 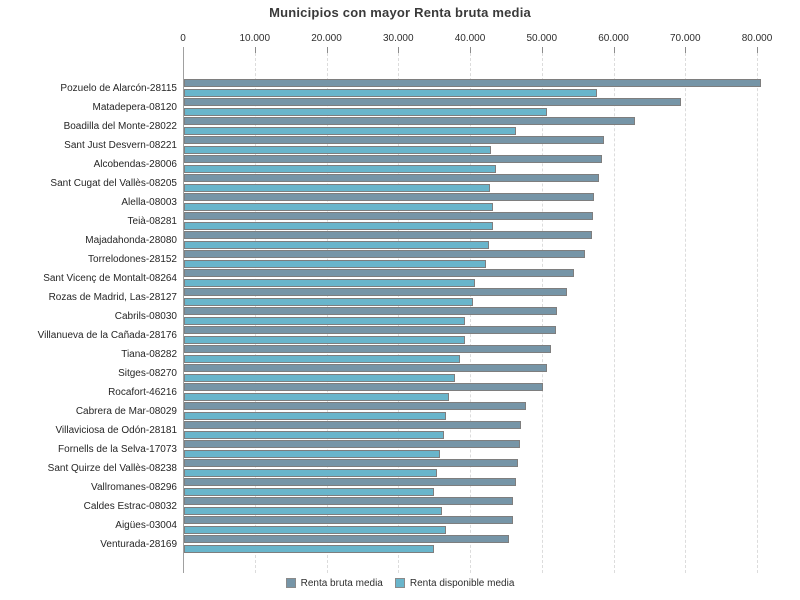 I want to click on x-axis-tick-label: 60.000, so click(x=613, y=38).